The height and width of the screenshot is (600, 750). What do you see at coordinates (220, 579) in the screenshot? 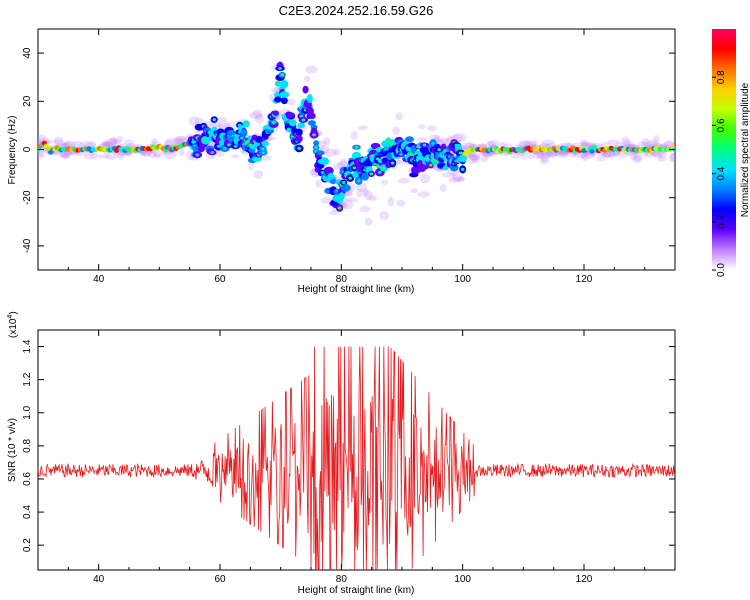
I see `snr-x-tick-label: 60` at bounding box center [220, 579].